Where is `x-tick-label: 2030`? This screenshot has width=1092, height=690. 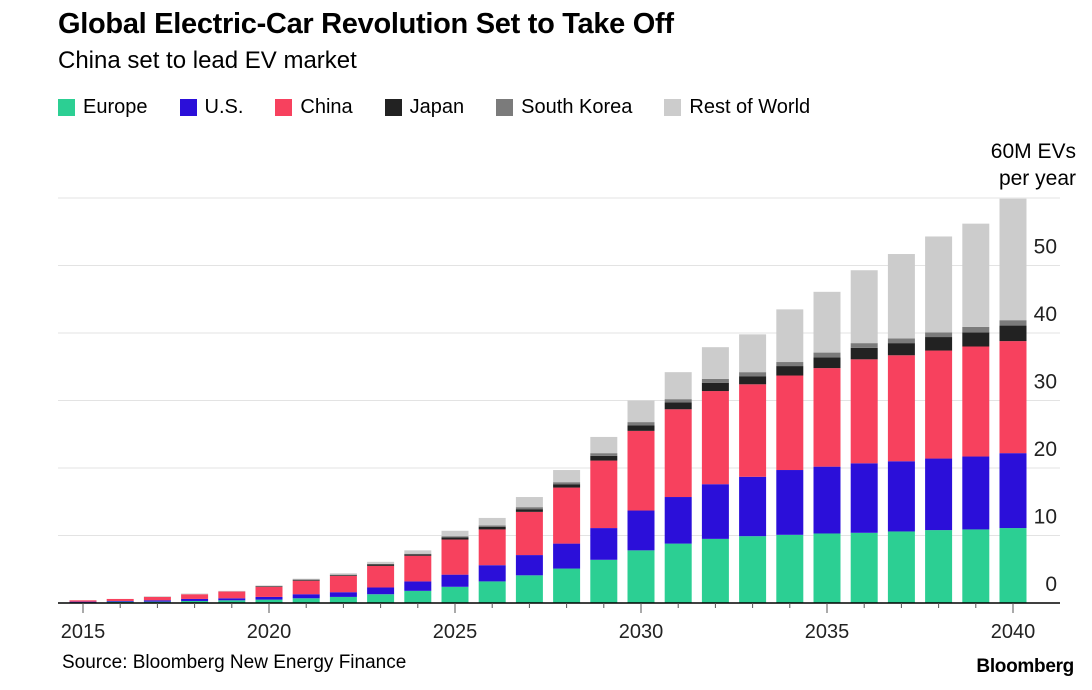
x-tick-label: 2030 is located at coordinates (641, 632).